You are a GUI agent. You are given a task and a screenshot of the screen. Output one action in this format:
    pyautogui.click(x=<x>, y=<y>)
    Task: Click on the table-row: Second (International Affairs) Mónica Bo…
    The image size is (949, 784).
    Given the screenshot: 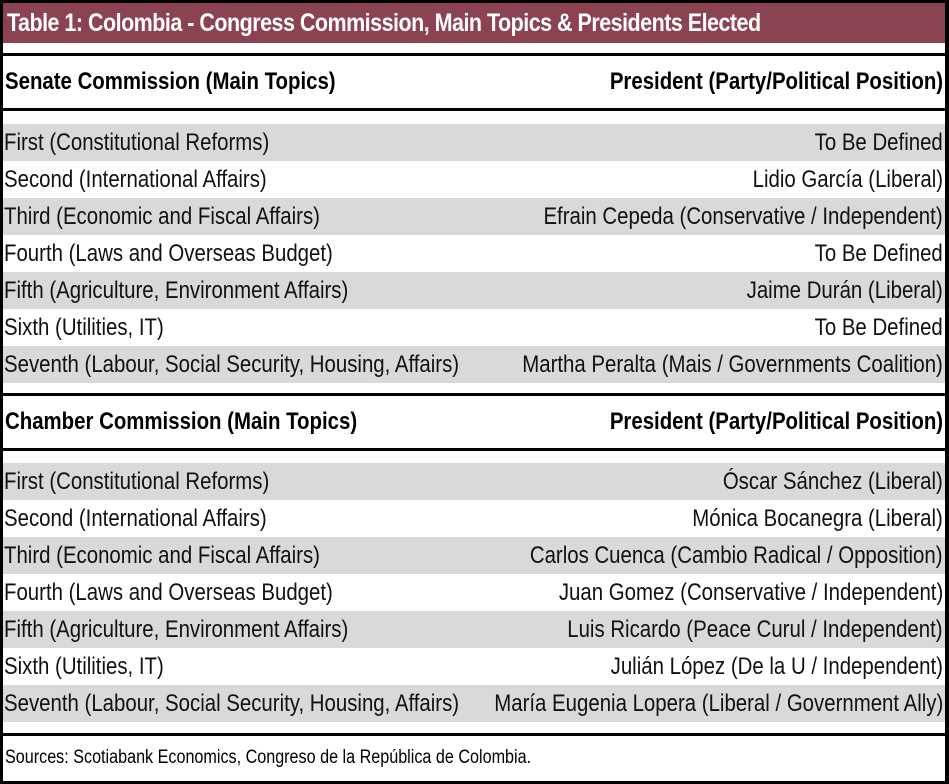 What is the action you would take?
    pyautogui.click(x=474, y=518)
    